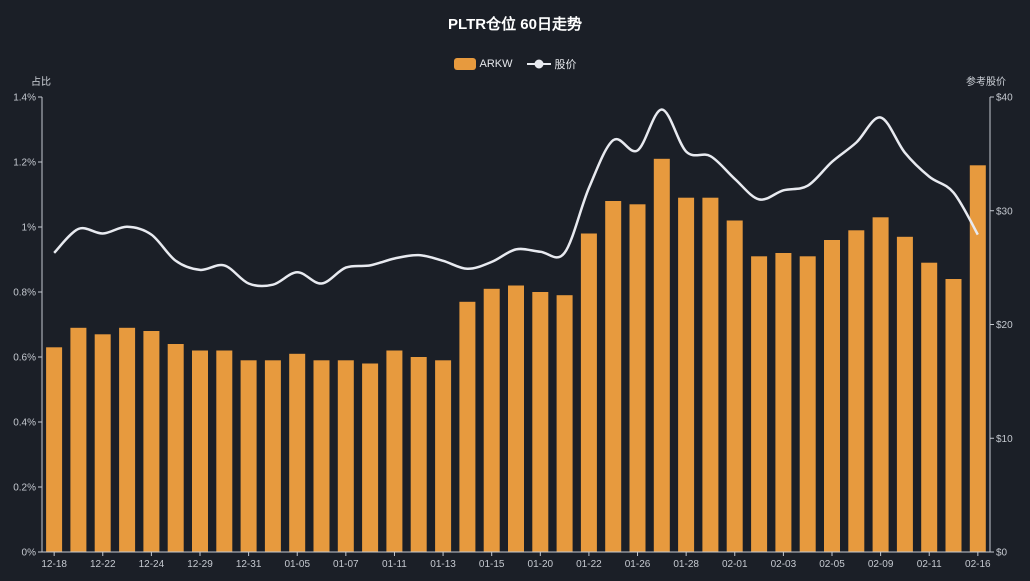  Describe the element at coordinates (29, 228) in the screenshot. I see `left-tick-label: 1%` at that location.